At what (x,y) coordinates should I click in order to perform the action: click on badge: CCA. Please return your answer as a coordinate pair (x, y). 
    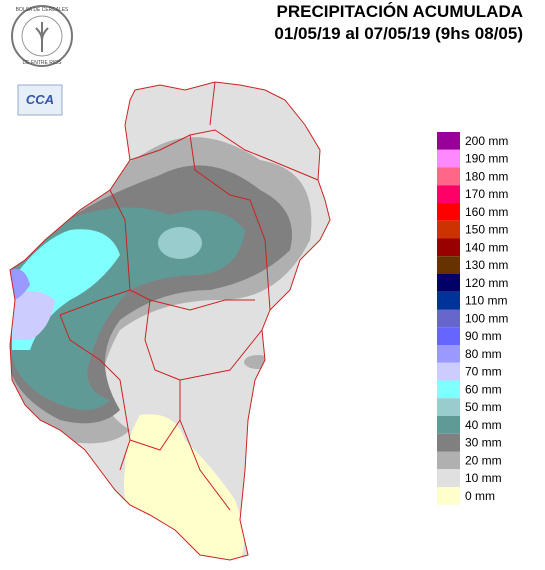
    Looking at the image, I should click on (40, 99).